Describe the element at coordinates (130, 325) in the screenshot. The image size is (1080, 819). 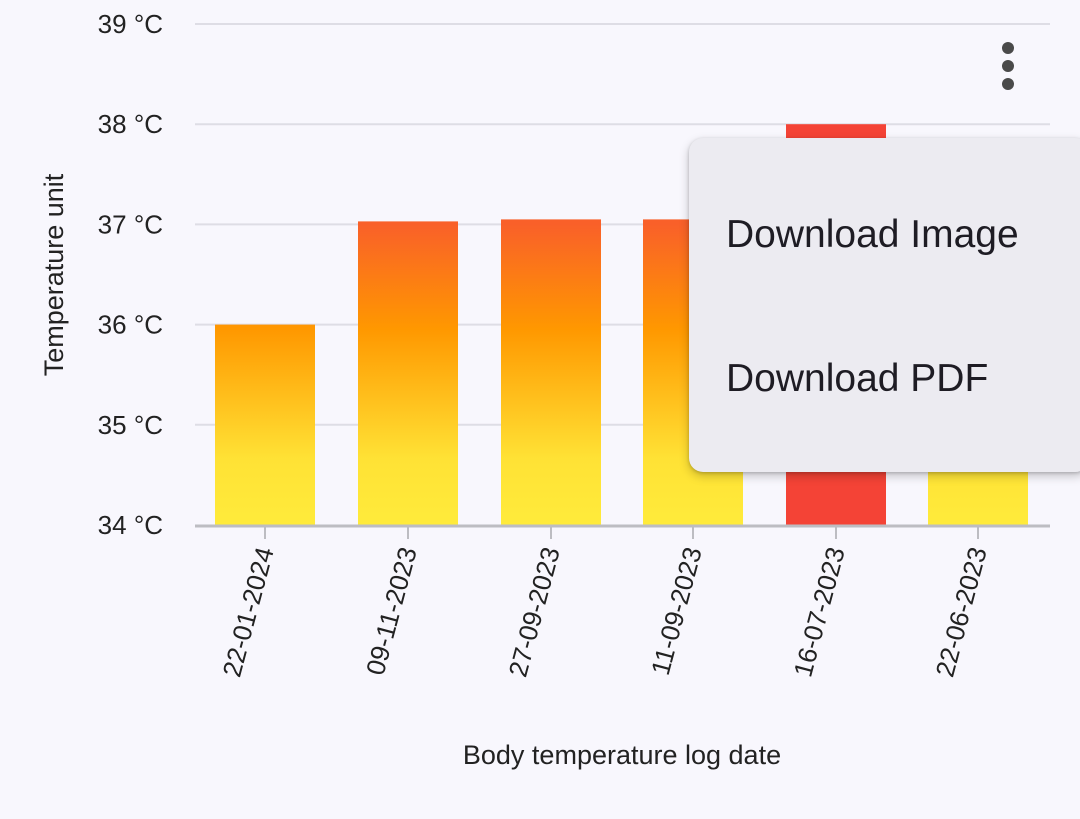
I see `y-tick-label: 36 °C` at that location.